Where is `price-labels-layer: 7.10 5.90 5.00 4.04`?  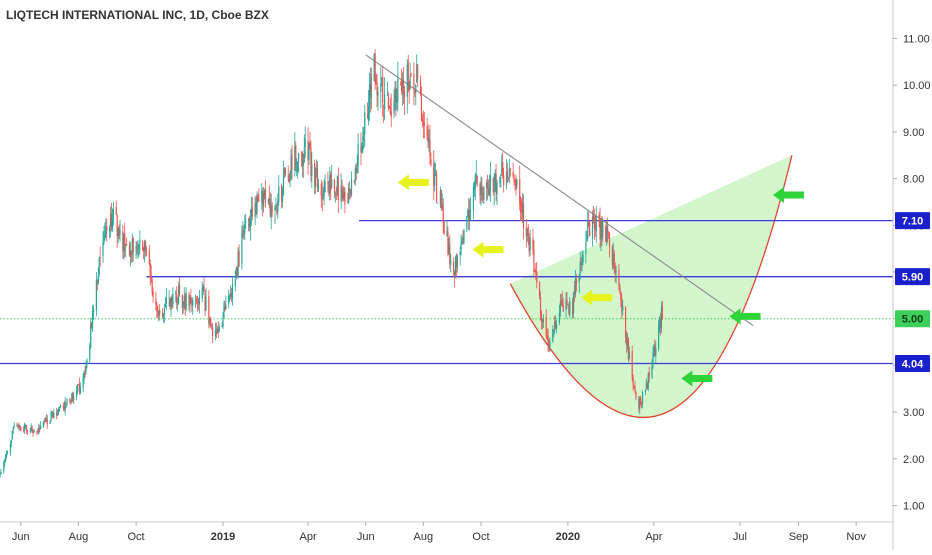 price-labels-layer: 7.10 5.90 5.00 4.04 is located at coordinates (912, 292).